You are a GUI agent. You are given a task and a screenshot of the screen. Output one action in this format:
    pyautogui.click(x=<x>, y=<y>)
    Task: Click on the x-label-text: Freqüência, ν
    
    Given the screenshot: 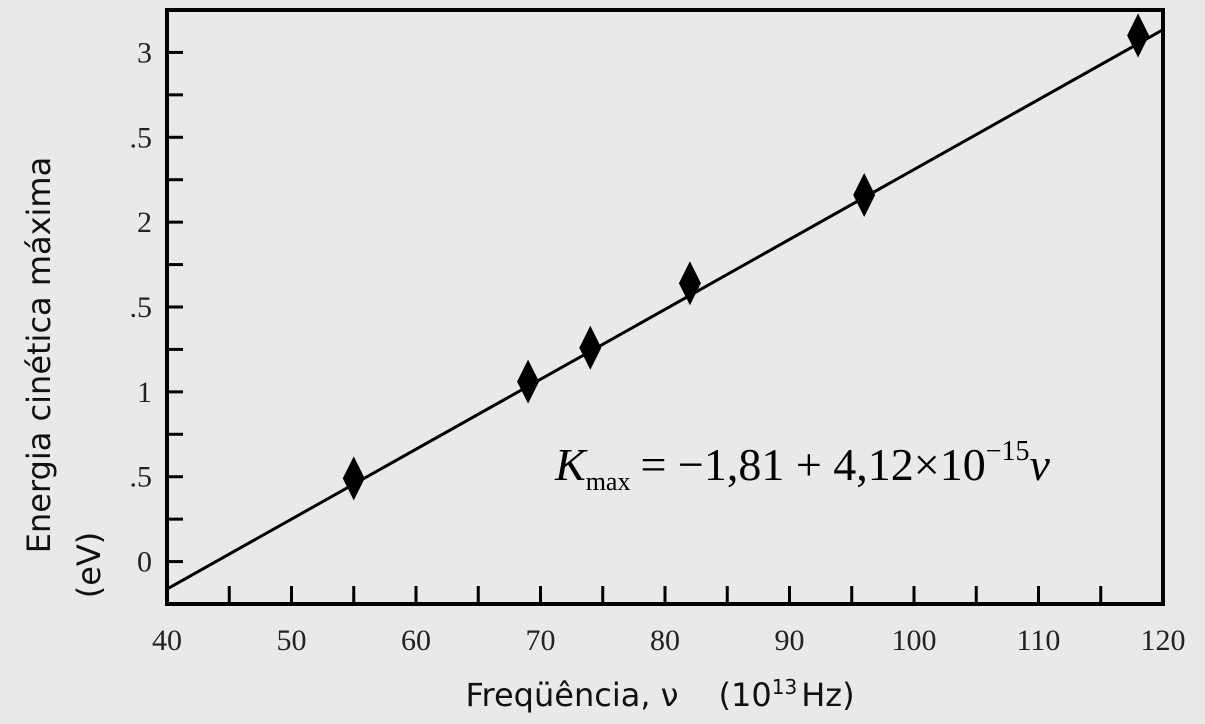 What is the action you would take?
    pyautogui.click(x=571, y=695)
    